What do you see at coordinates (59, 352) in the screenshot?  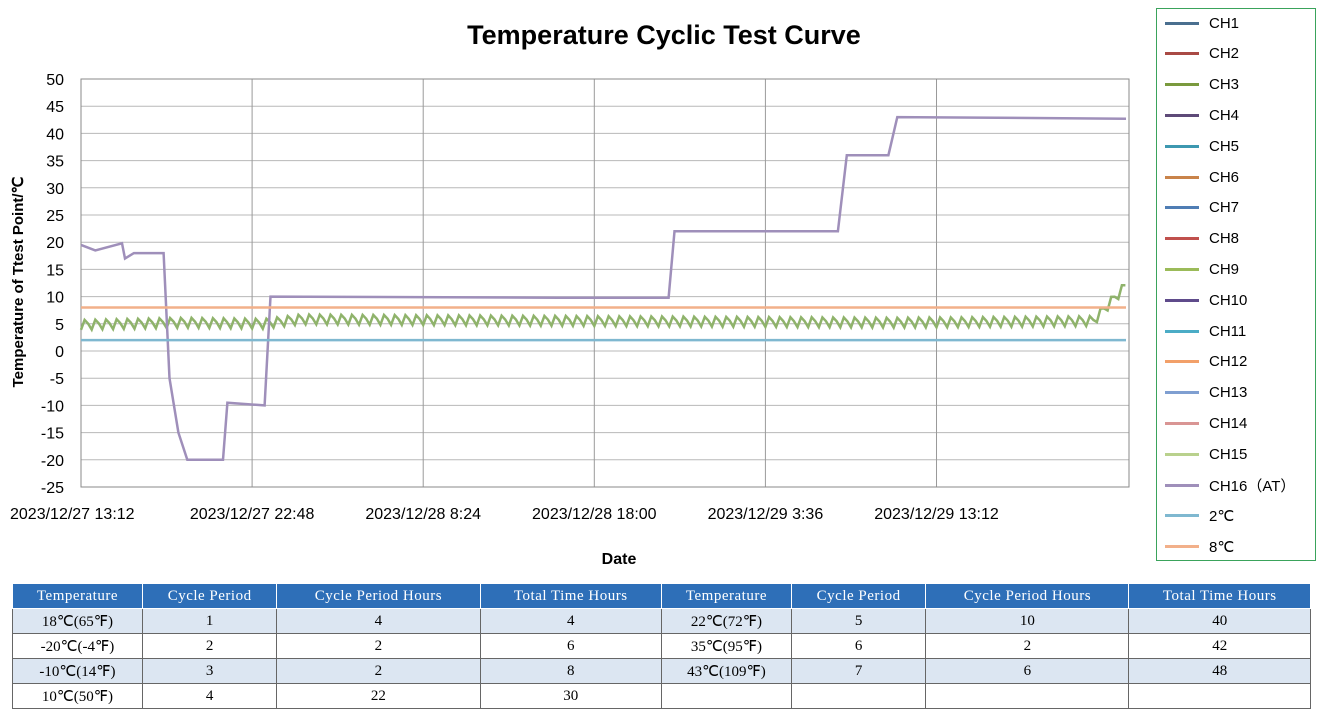 I see `y-tick-label: 0` at bounding box center [59, 352].